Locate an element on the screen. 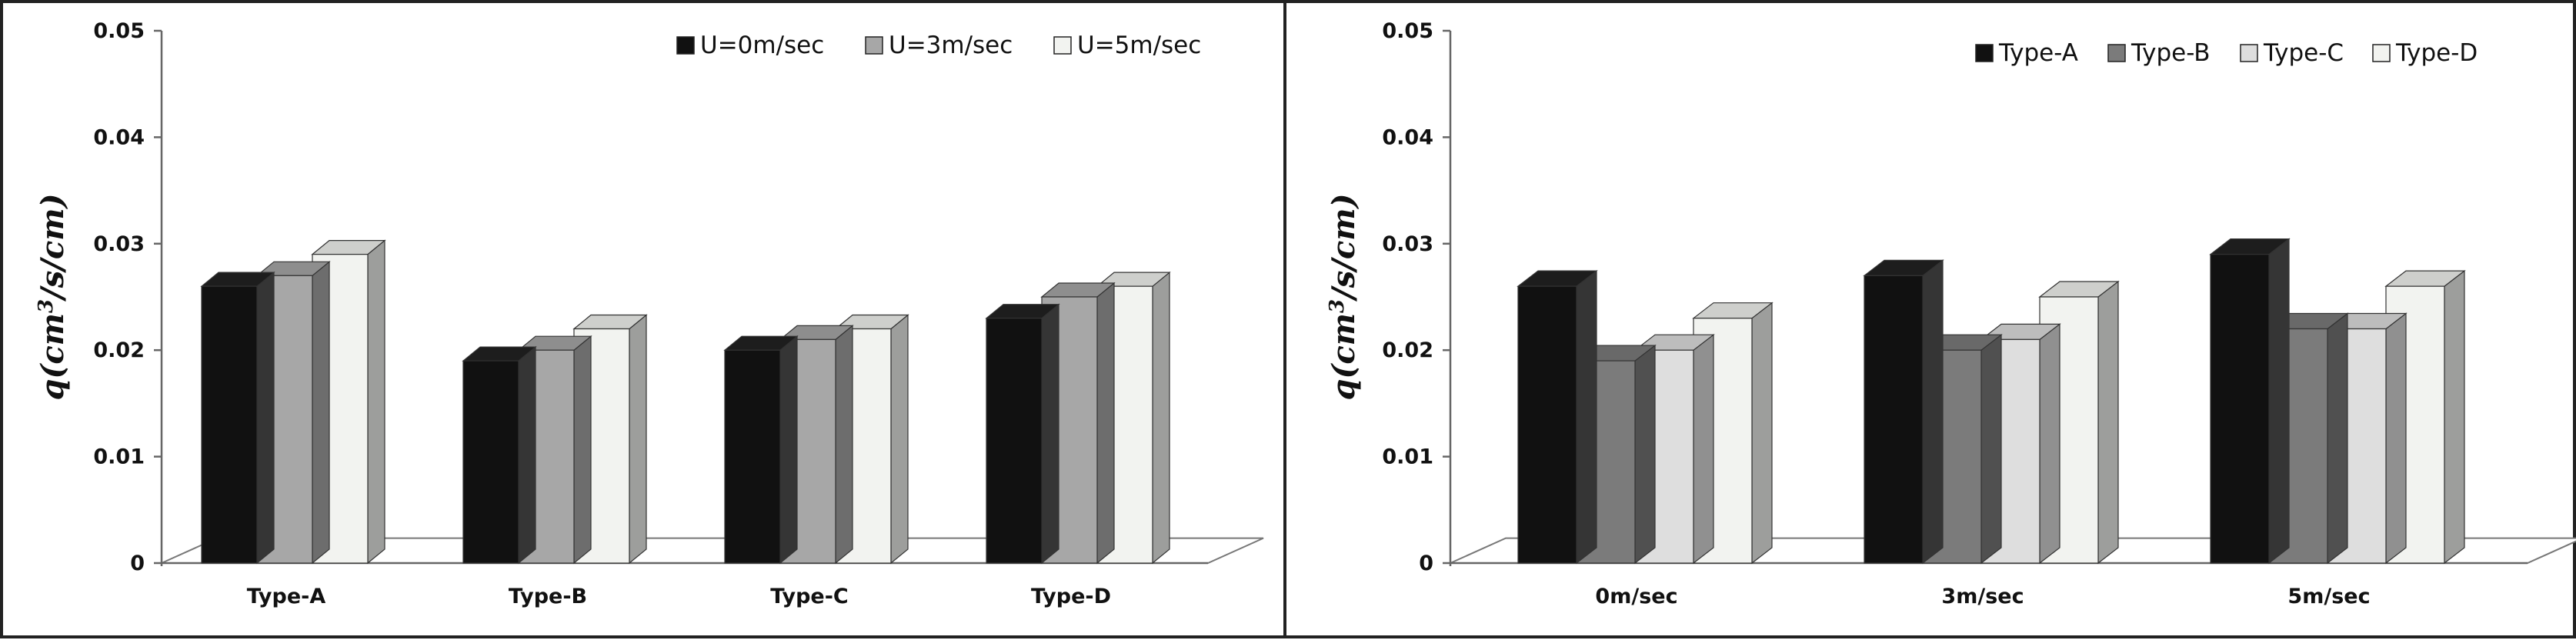  legend-item: U=0m/sec is located at coordinates (750, 45).